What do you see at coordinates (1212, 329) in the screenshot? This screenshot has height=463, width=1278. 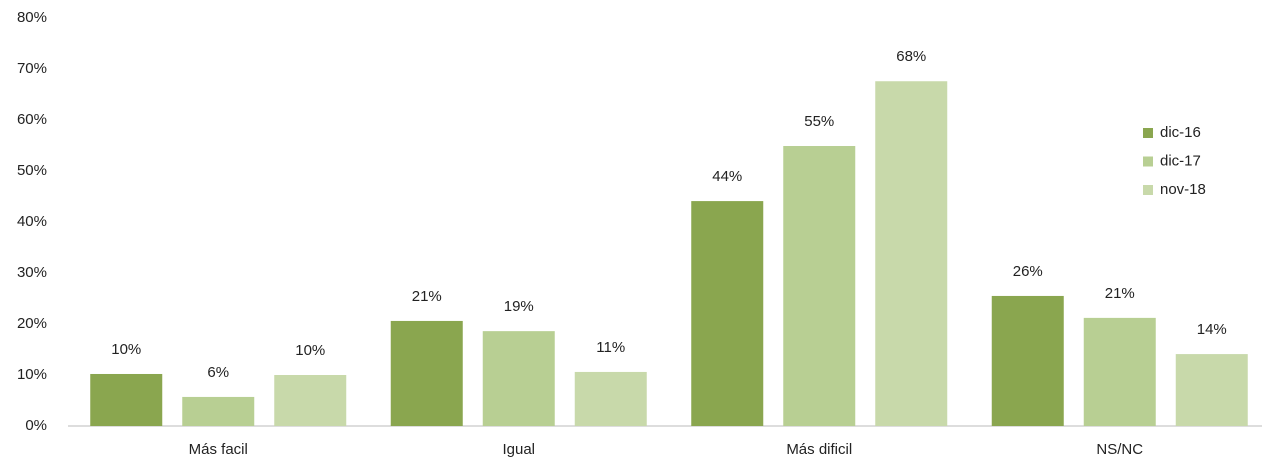 I see `data-label: 14%` at bounding box center [1212, 329].